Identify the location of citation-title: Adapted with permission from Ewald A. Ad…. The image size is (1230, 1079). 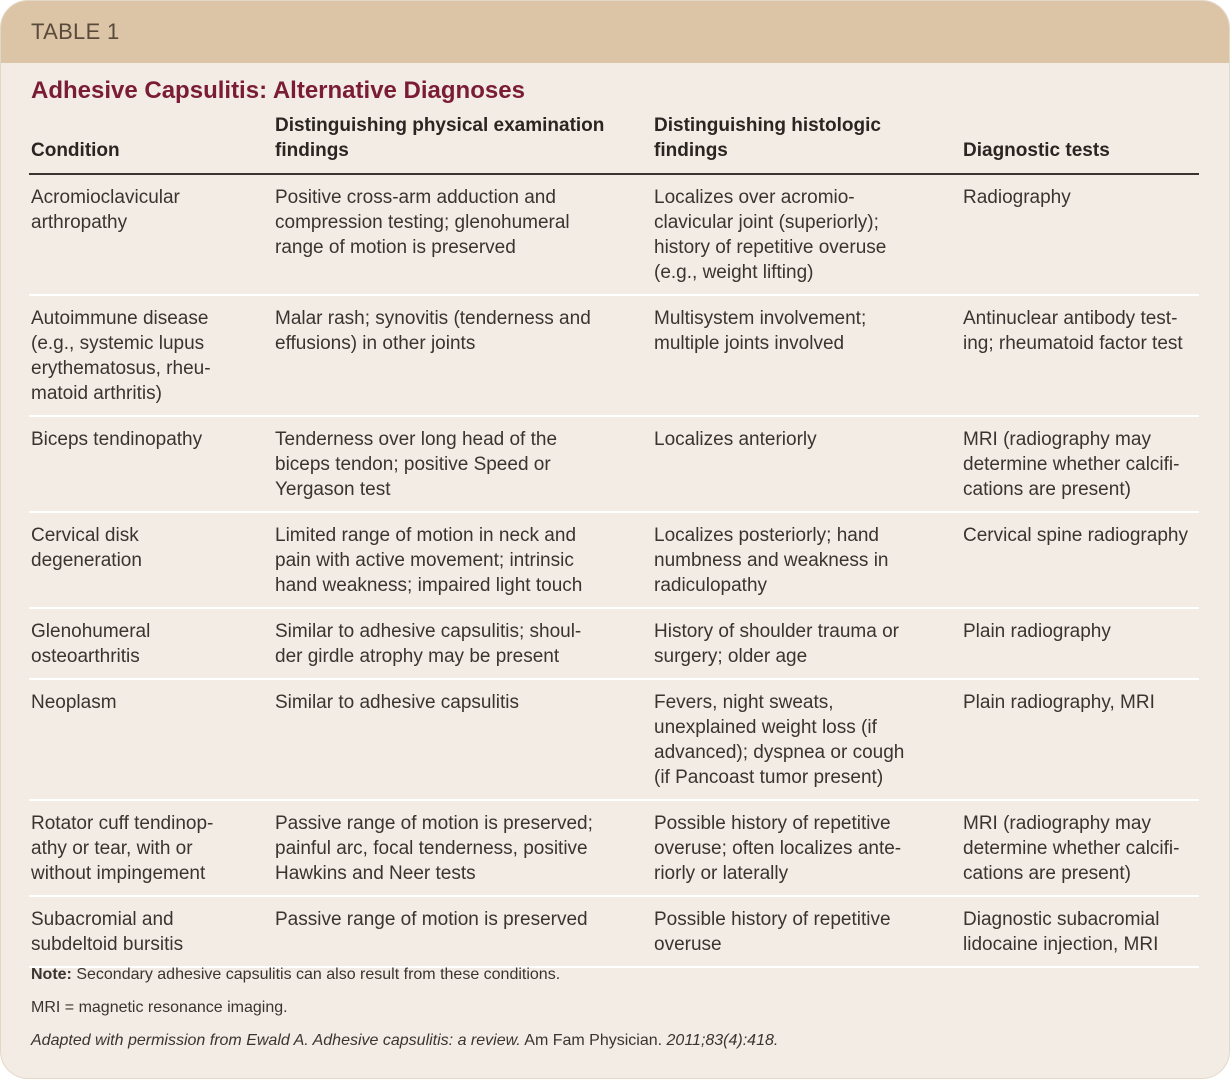
(276, 1040).